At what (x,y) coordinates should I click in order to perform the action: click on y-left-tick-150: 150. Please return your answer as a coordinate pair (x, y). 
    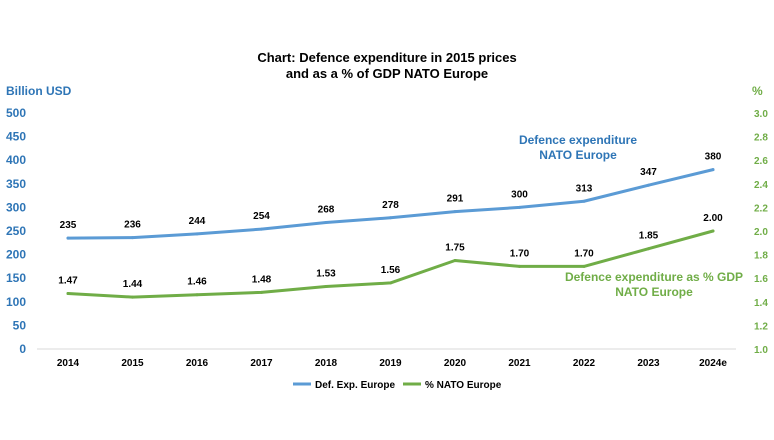
    Looking at the image, I should click on (16, 278).